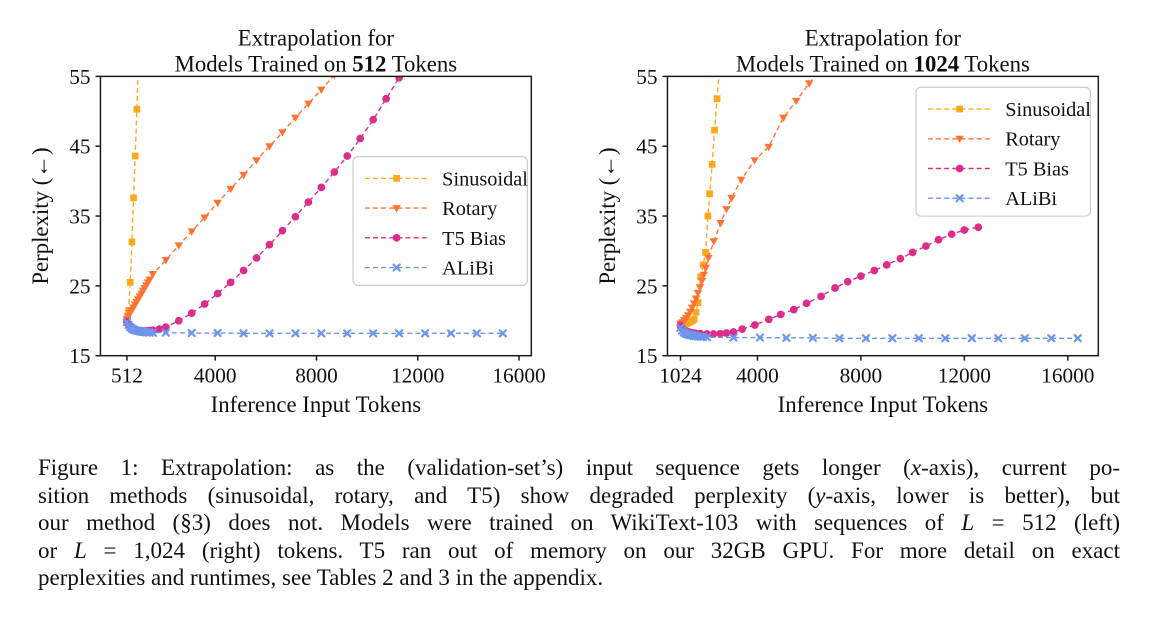  I want to click on x-tick-label: 16000, so click(1067, 375).